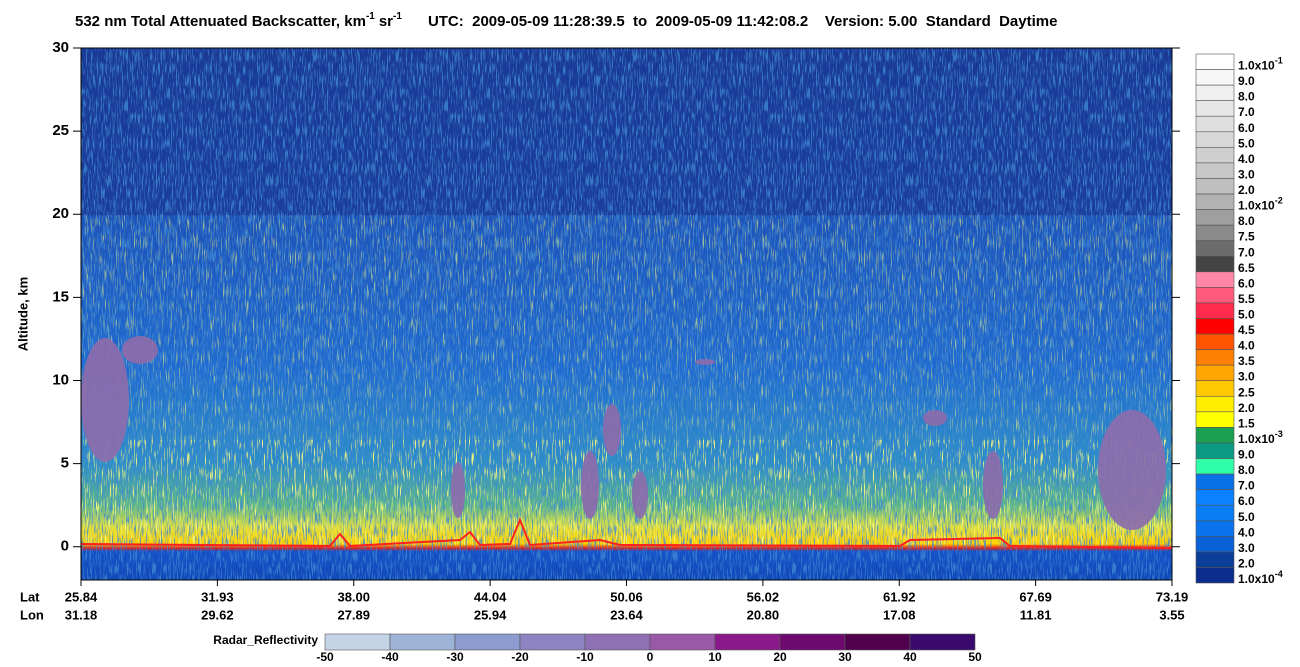  I want to click on colorbar-tick-label: 1.5, so click(1246, 424).